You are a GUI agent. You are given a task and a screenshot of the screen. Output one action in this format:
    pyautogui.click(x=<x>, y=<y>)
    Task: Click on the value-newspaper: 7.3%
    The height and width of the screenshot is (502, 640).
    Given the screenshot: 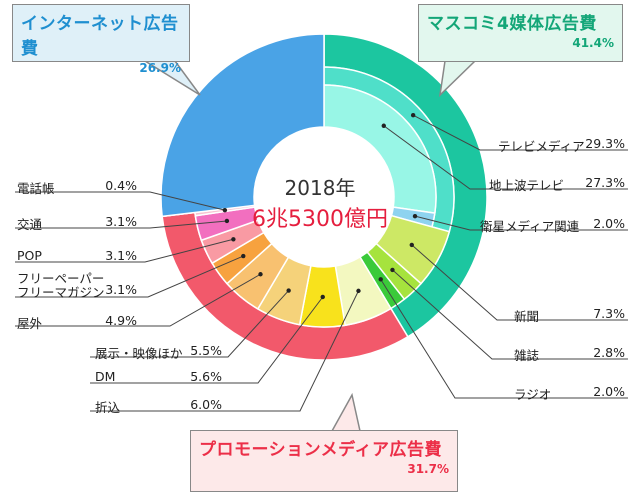 What is the action you would take?
    pyautogui.click(x=609, y=313)
    